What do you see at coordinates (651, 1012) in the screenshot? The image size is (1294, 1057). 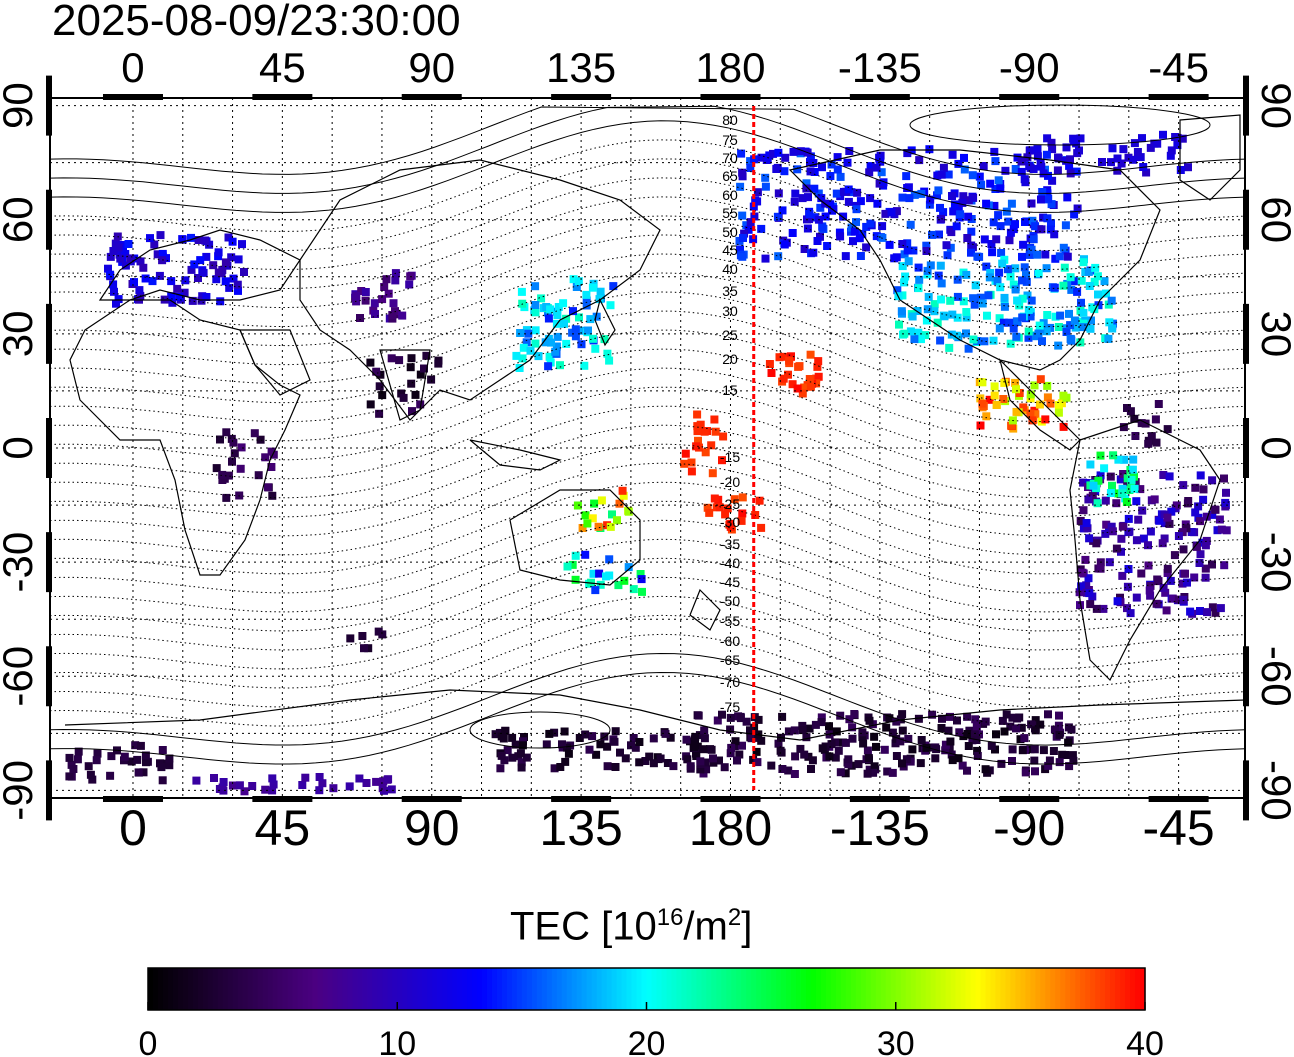 I see `colorbar: 0 10 20 30 40` at bounding box center [651, 1012].